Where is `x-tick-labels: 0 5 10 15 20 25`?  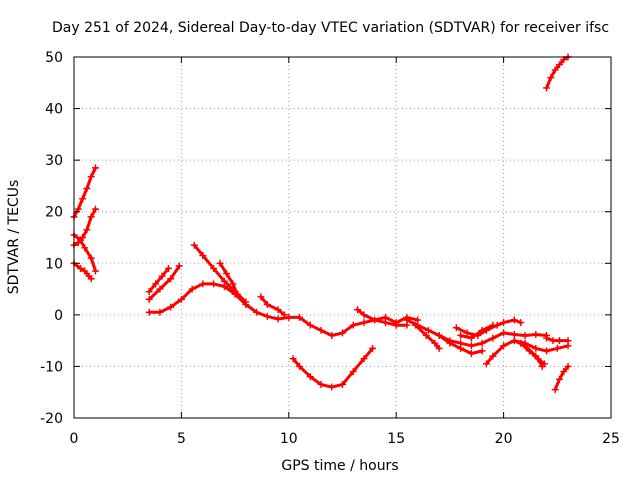 x-tick-labels: 0 5 10 15 20 25 is located at coordinates (345, 439).